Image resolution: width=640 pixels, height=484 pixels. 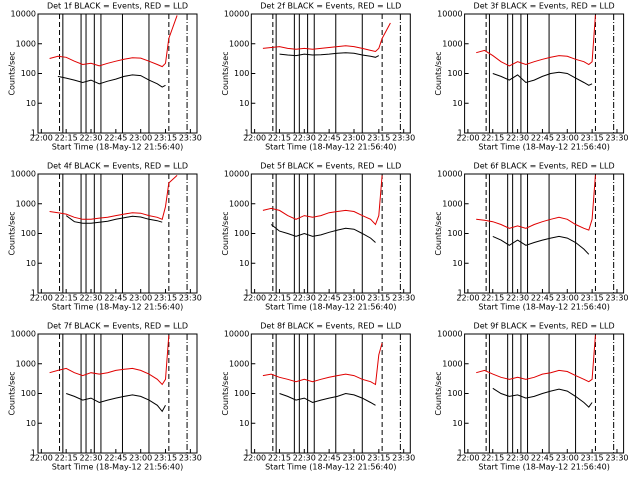 I want to click on chart-title: Det 4f BLACK = Events, RED = LLD, so click(x=117, y=166).